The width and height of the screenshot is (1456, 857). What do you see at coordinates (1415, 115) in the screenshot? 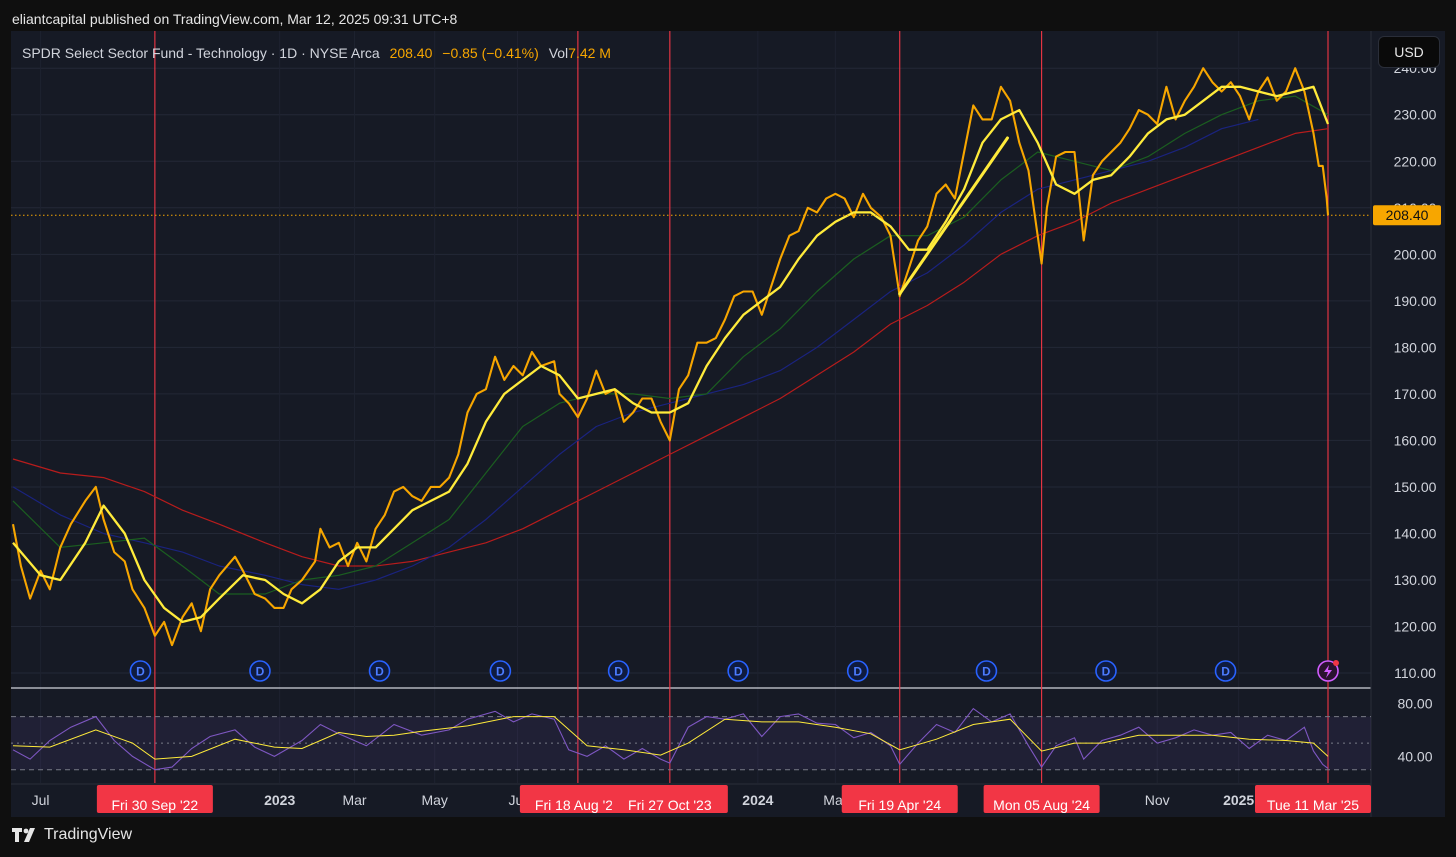
I see `price-tick-label: 230.00` at bounding box center [1415, 115].